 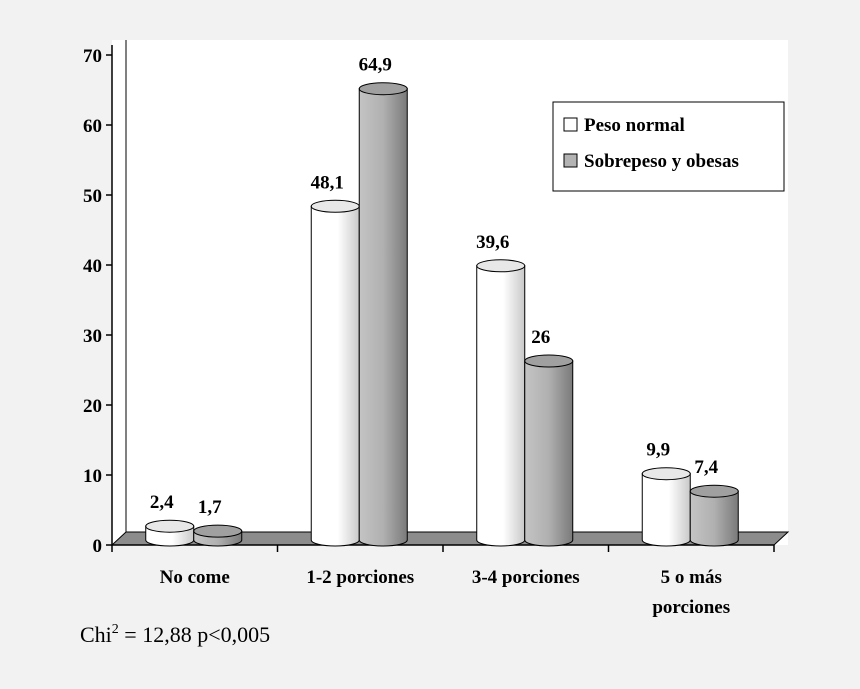 I want to click on y-tick-label: 70, so click(x=92, y=56).